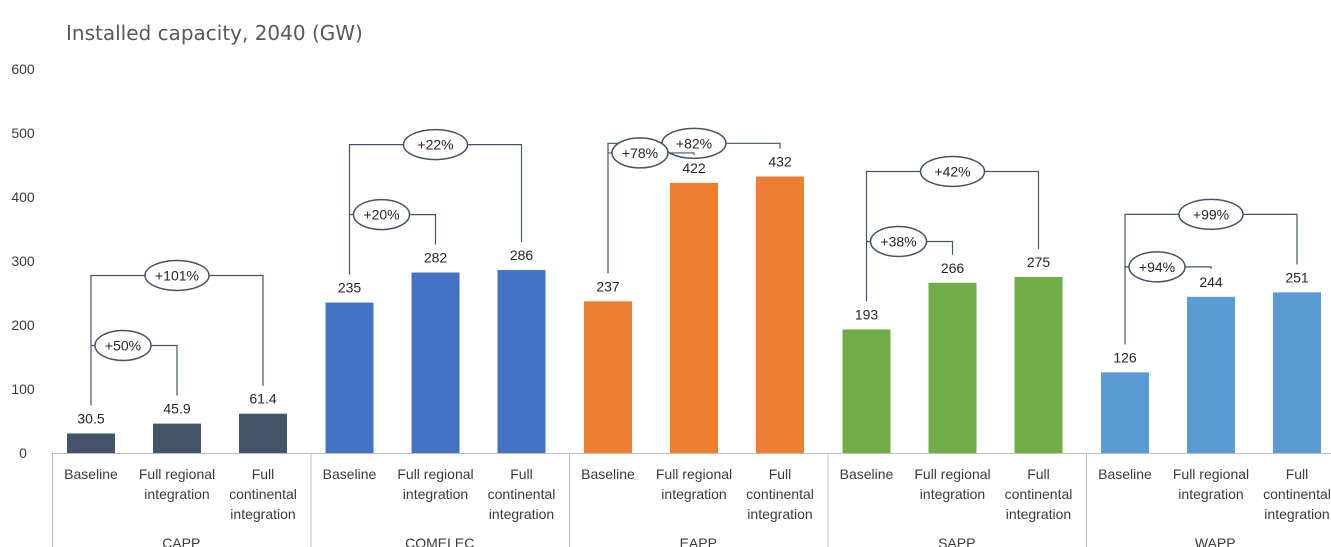  I want to click on data-label: 251, so click(1297, 277).